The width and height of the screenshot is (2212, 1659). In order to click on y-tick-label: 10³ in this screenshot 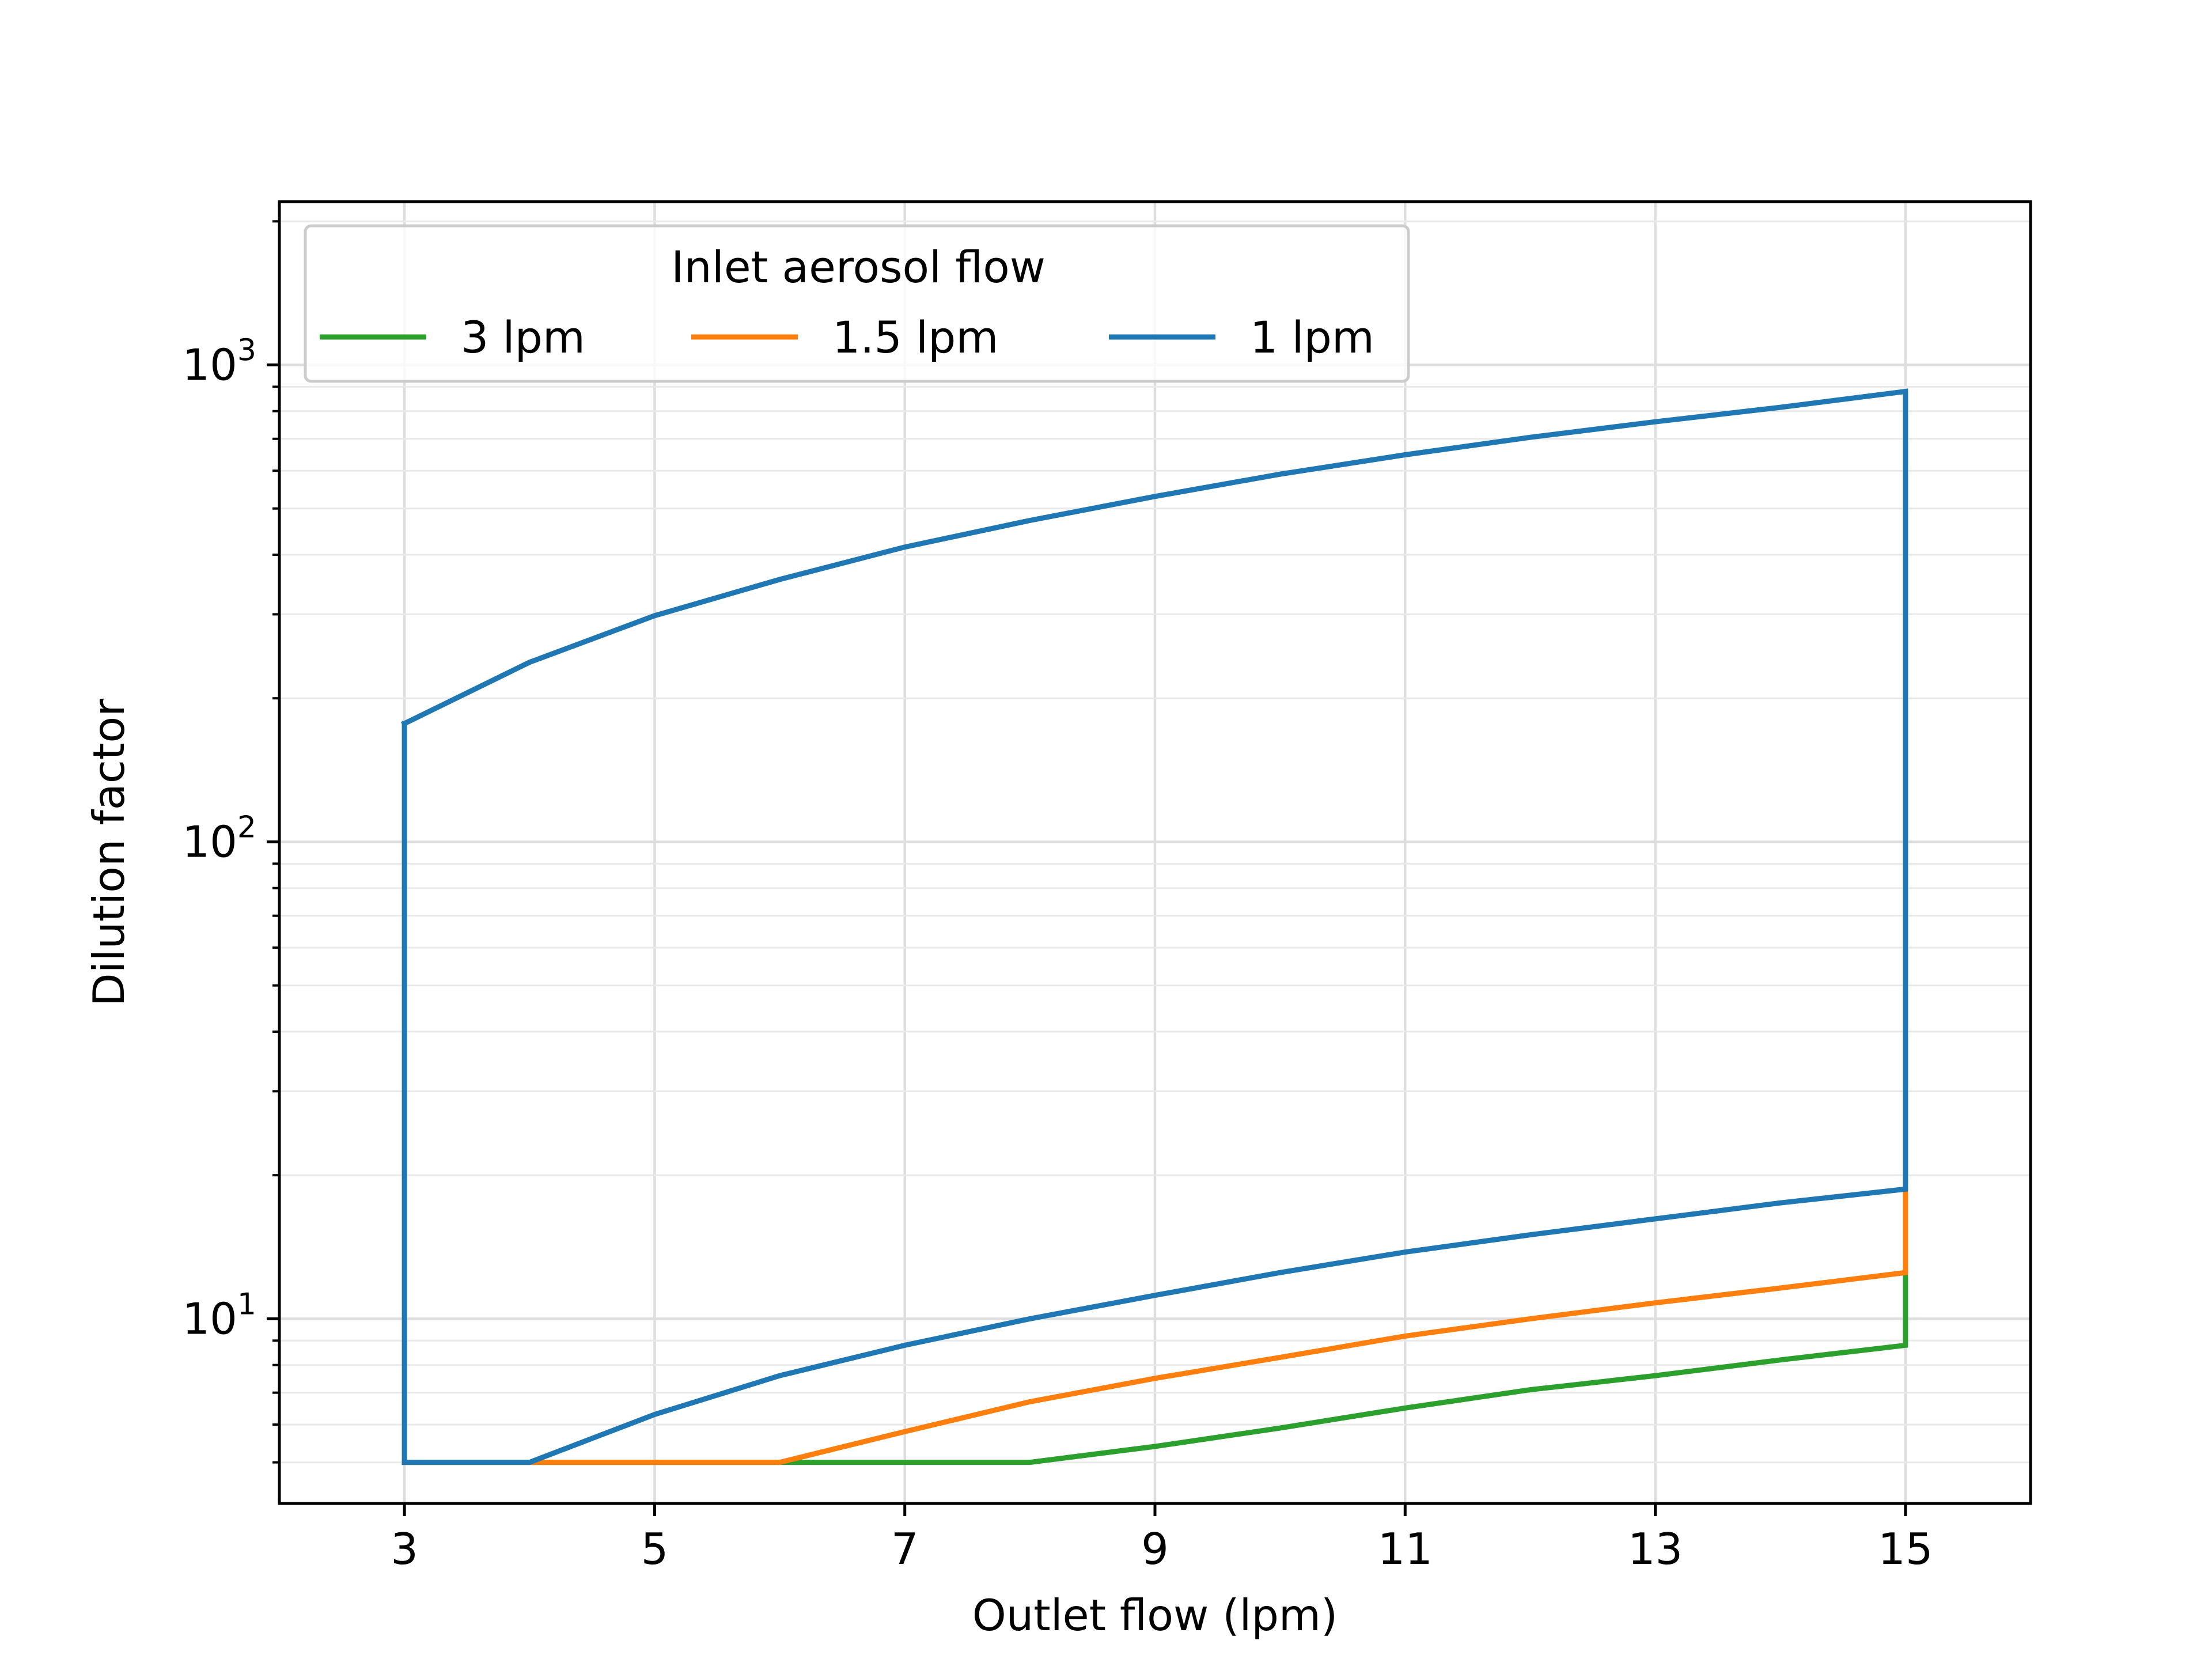, I will do `click(219, 362)`.